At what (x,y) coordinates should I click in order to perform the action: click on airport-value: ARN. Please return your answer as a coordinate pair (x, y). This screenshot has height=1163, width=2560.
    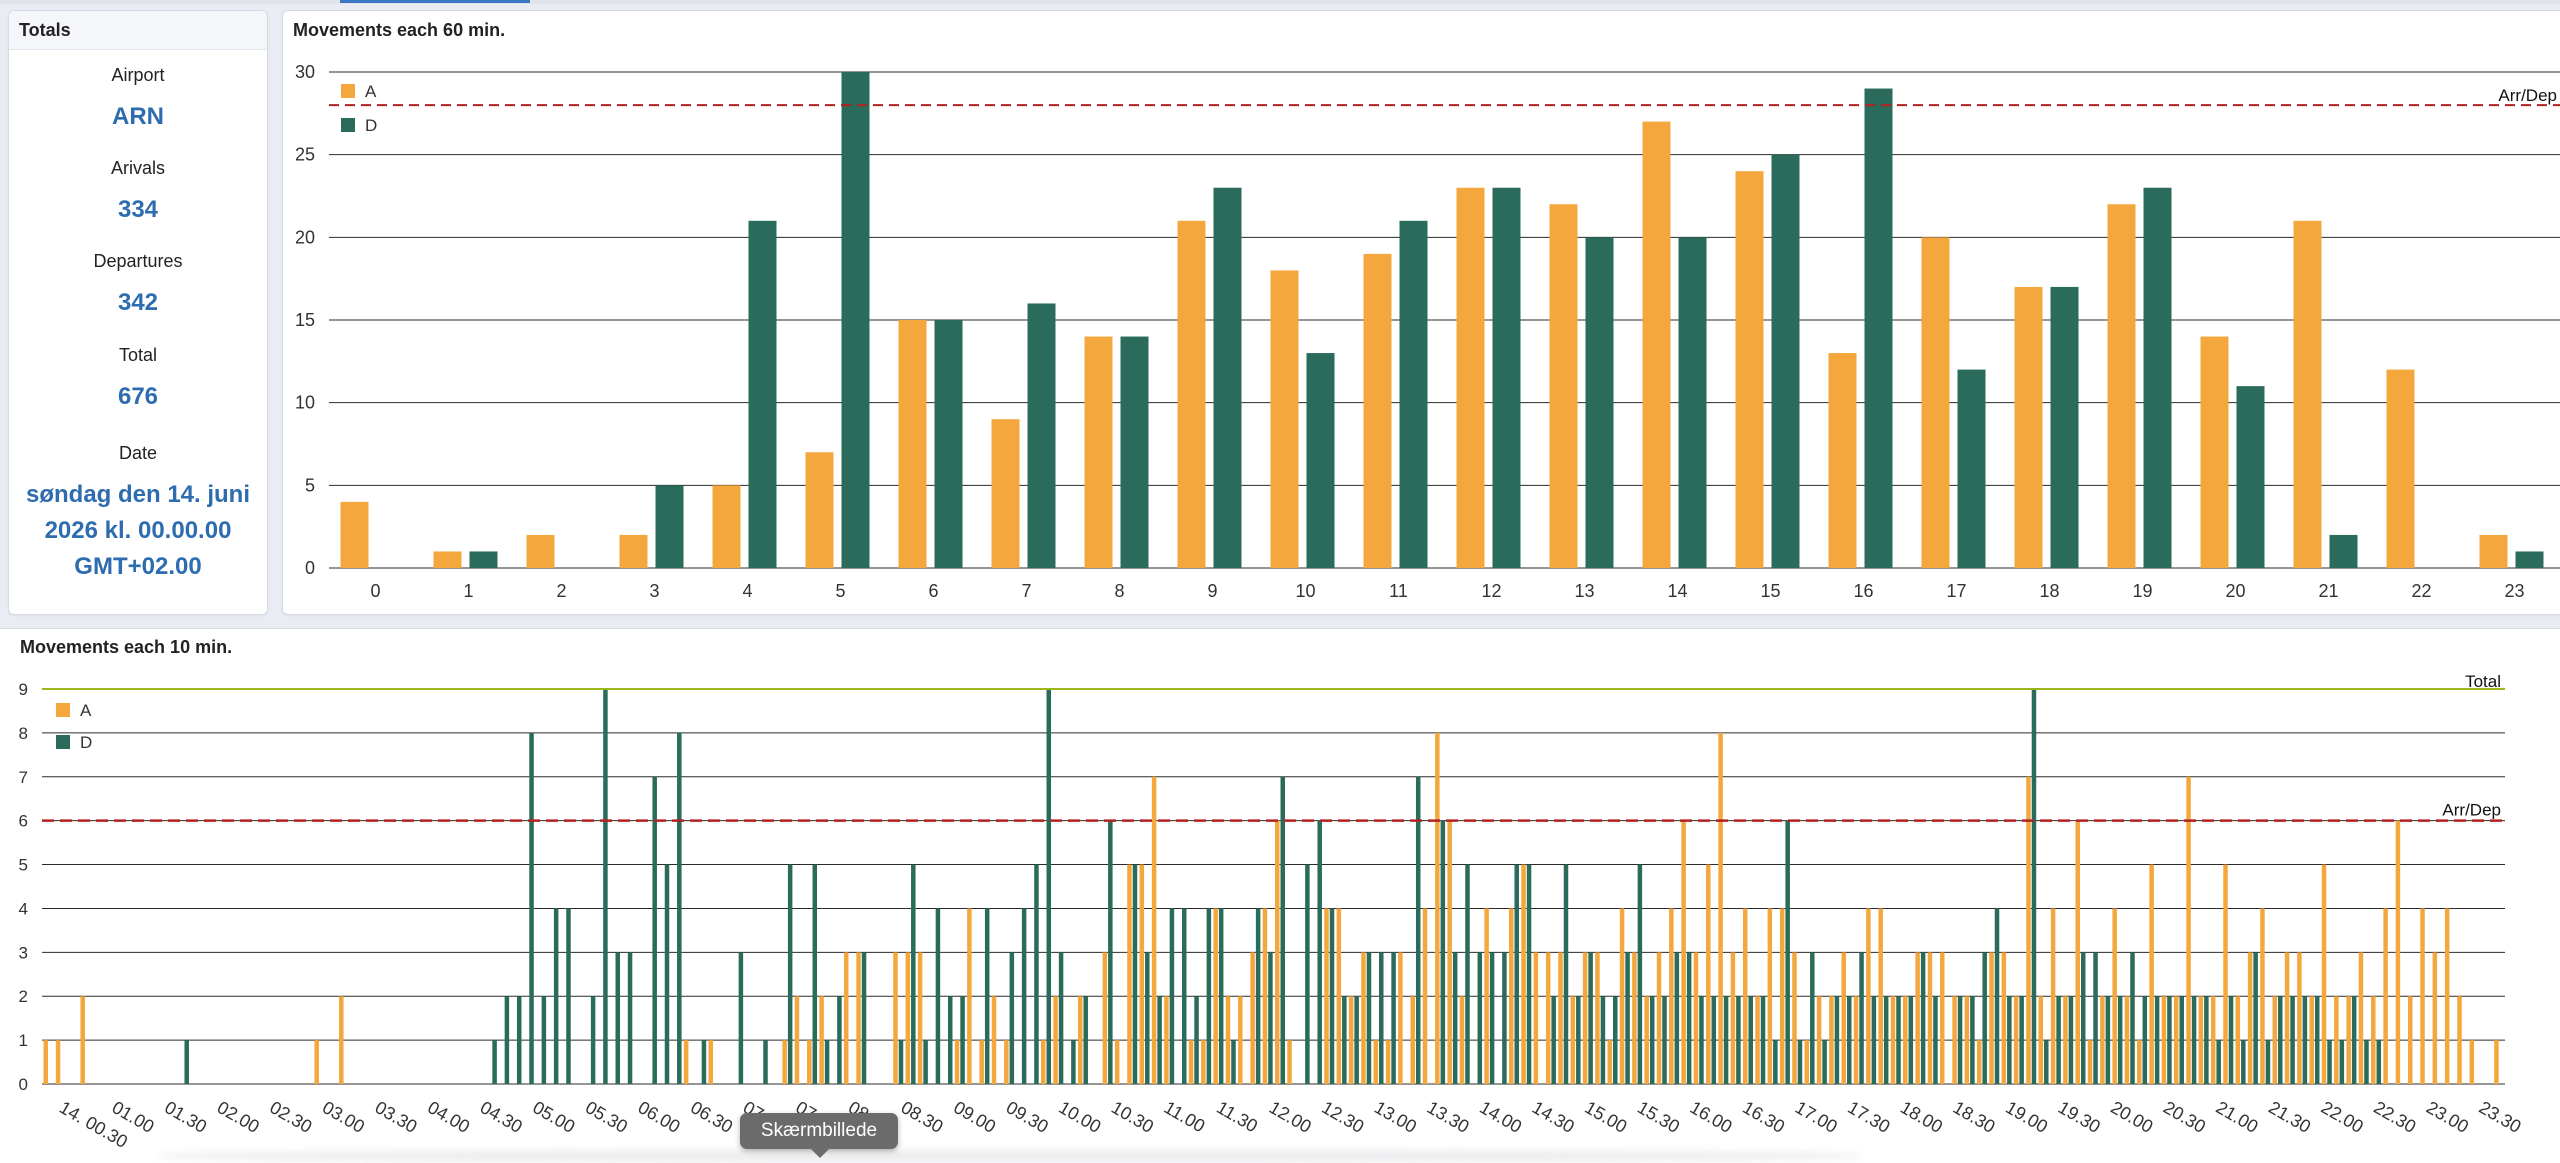
    Looking at the image, I should click on (138, 116).